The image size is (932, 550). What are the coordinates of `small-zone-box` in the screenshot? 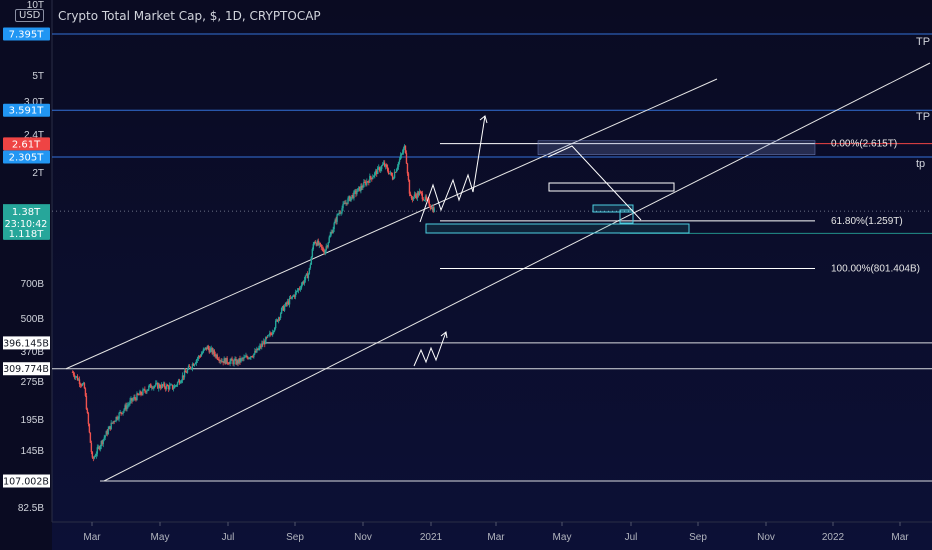 It's located at (613, 208).